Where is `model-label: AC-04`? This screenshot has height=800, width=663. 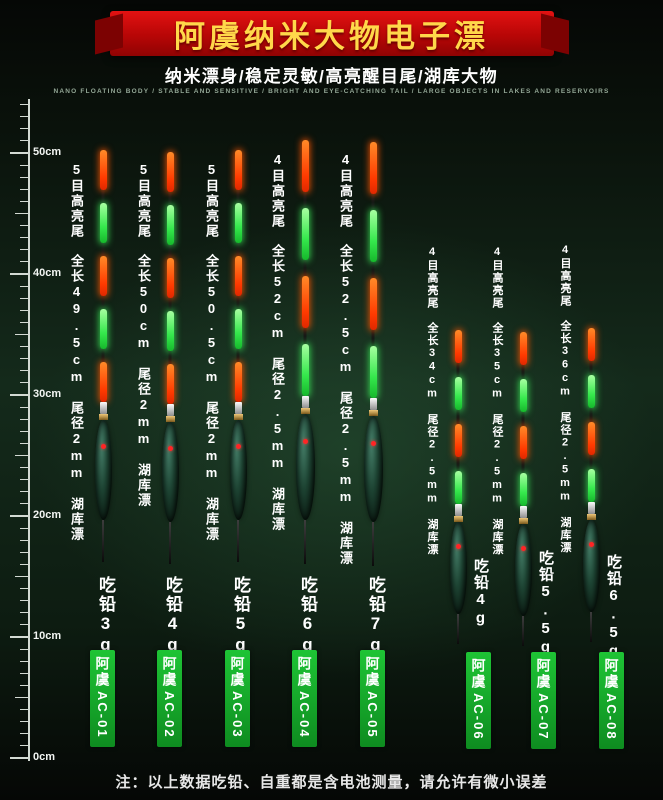 model-label: AC-04 is located at coordinates (304, 715).